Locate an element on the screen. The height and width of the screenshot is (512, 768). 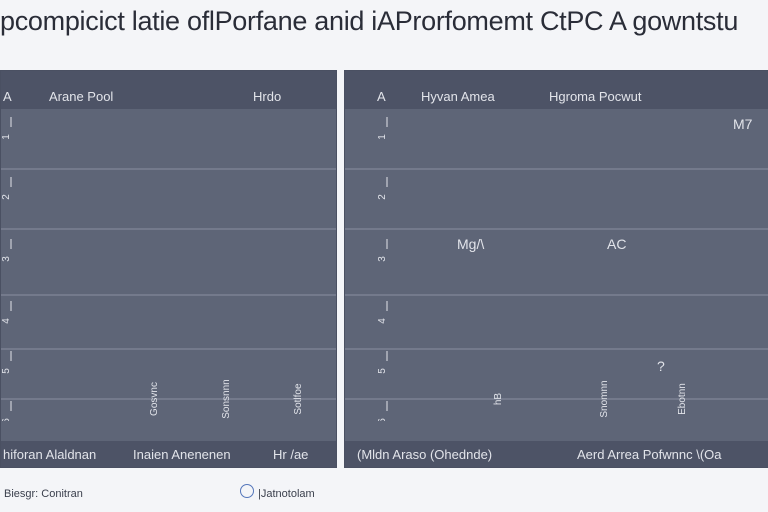
right-panel-footer is located at coordinates (556, 454).